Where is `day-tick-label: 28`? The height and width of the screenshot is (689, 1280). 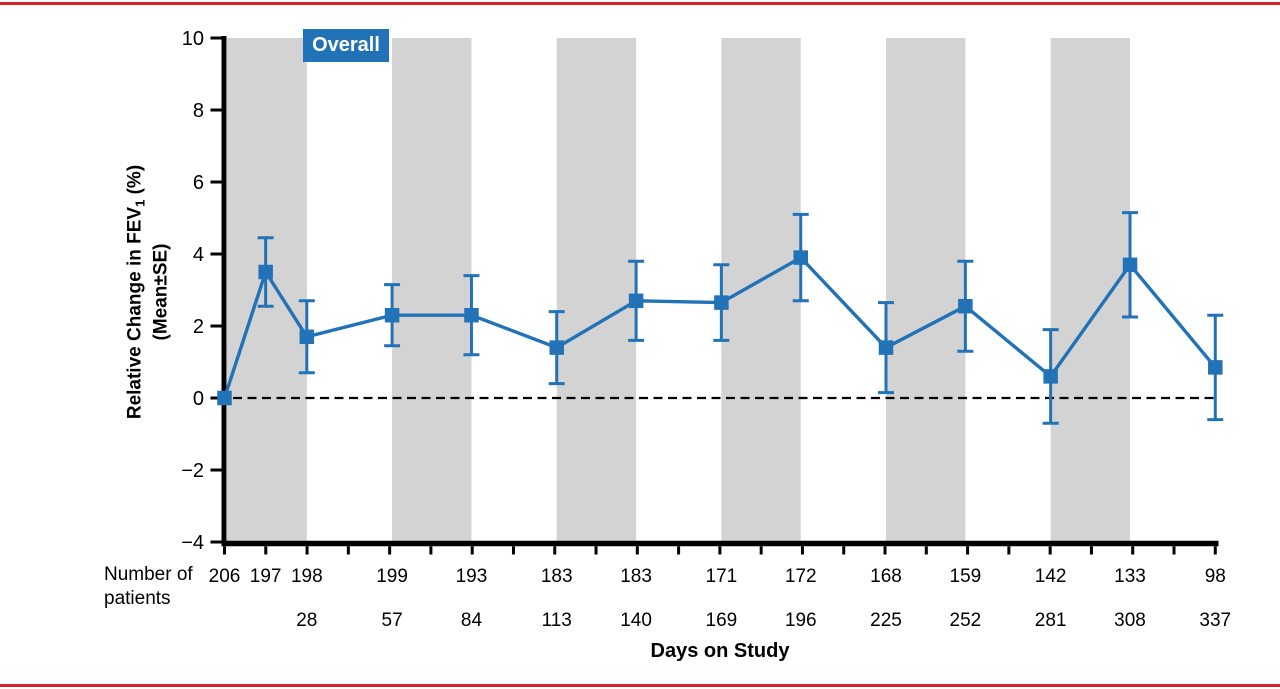 day-tick-label: 28 is located at coordinates (306, 620).